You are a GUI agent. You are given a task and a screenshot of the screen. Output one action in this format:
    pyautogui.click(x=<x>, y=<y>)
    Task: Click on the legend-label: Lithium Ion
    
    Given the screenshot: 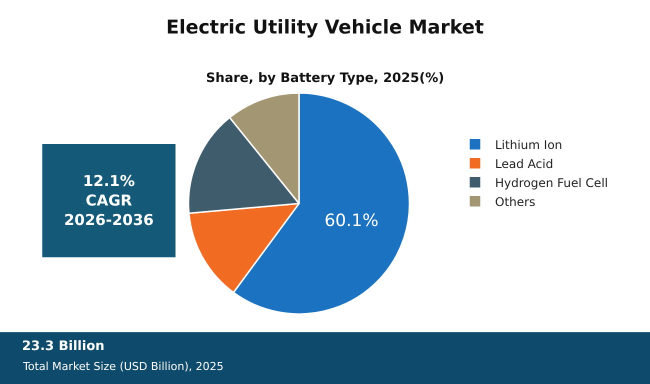 What is the action you would take?
    pyautogui.click(x=528, y=145)
    